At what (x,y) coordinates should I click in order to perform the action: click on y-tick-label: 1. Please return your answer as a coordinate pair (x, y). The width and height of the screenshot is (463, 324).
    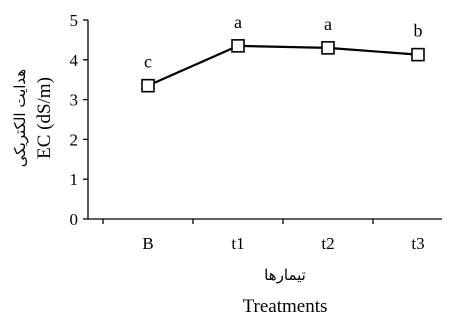
    Looking at the image, I should click on (74, 179).